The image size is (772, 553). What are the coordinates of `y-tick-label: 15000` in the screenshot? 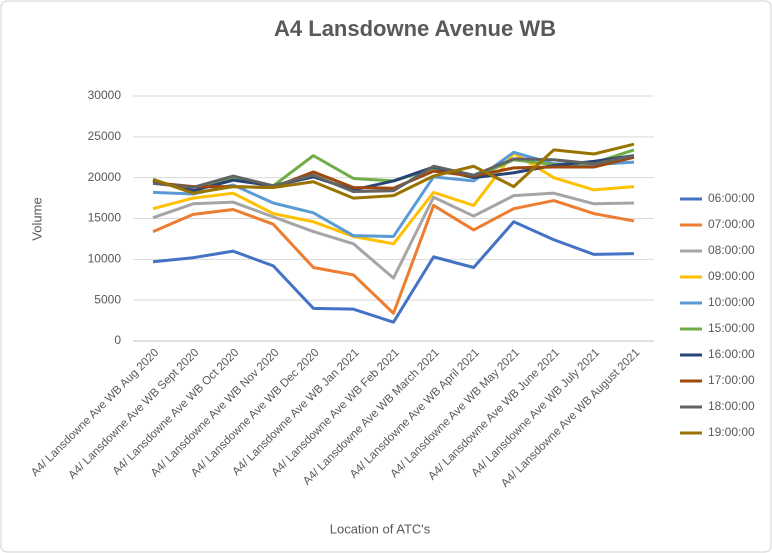 It's located at (105, 218).